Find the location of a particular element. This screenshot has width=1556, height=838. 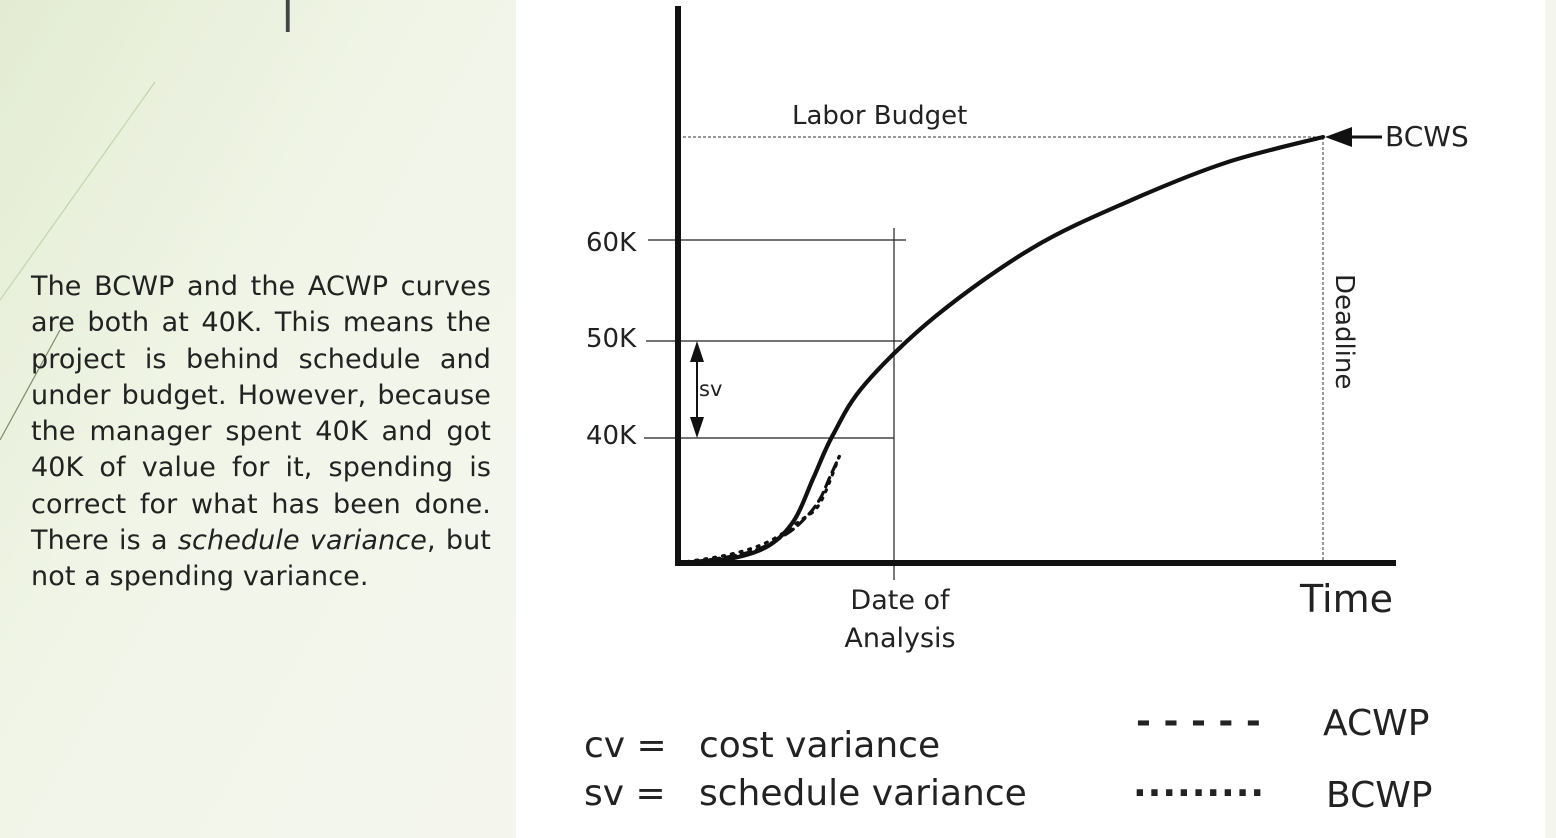

bcws-arrow-head is located at coordinates (1338, 137).